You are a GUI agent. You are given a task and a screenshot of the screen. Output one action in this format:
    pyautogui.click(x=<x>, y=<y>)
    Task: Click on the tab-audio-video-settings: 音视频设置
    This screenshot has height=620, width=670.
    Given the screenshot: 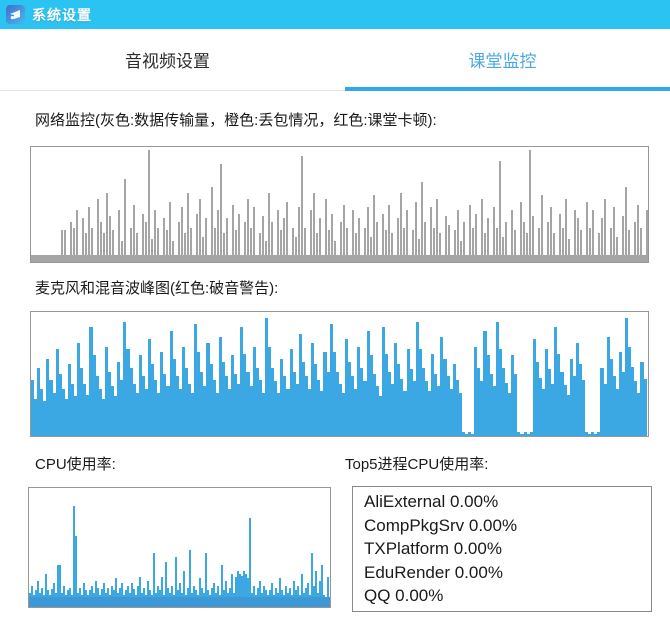 What is the action you would take?
    pyautogui.click(x=167, y=59)
    